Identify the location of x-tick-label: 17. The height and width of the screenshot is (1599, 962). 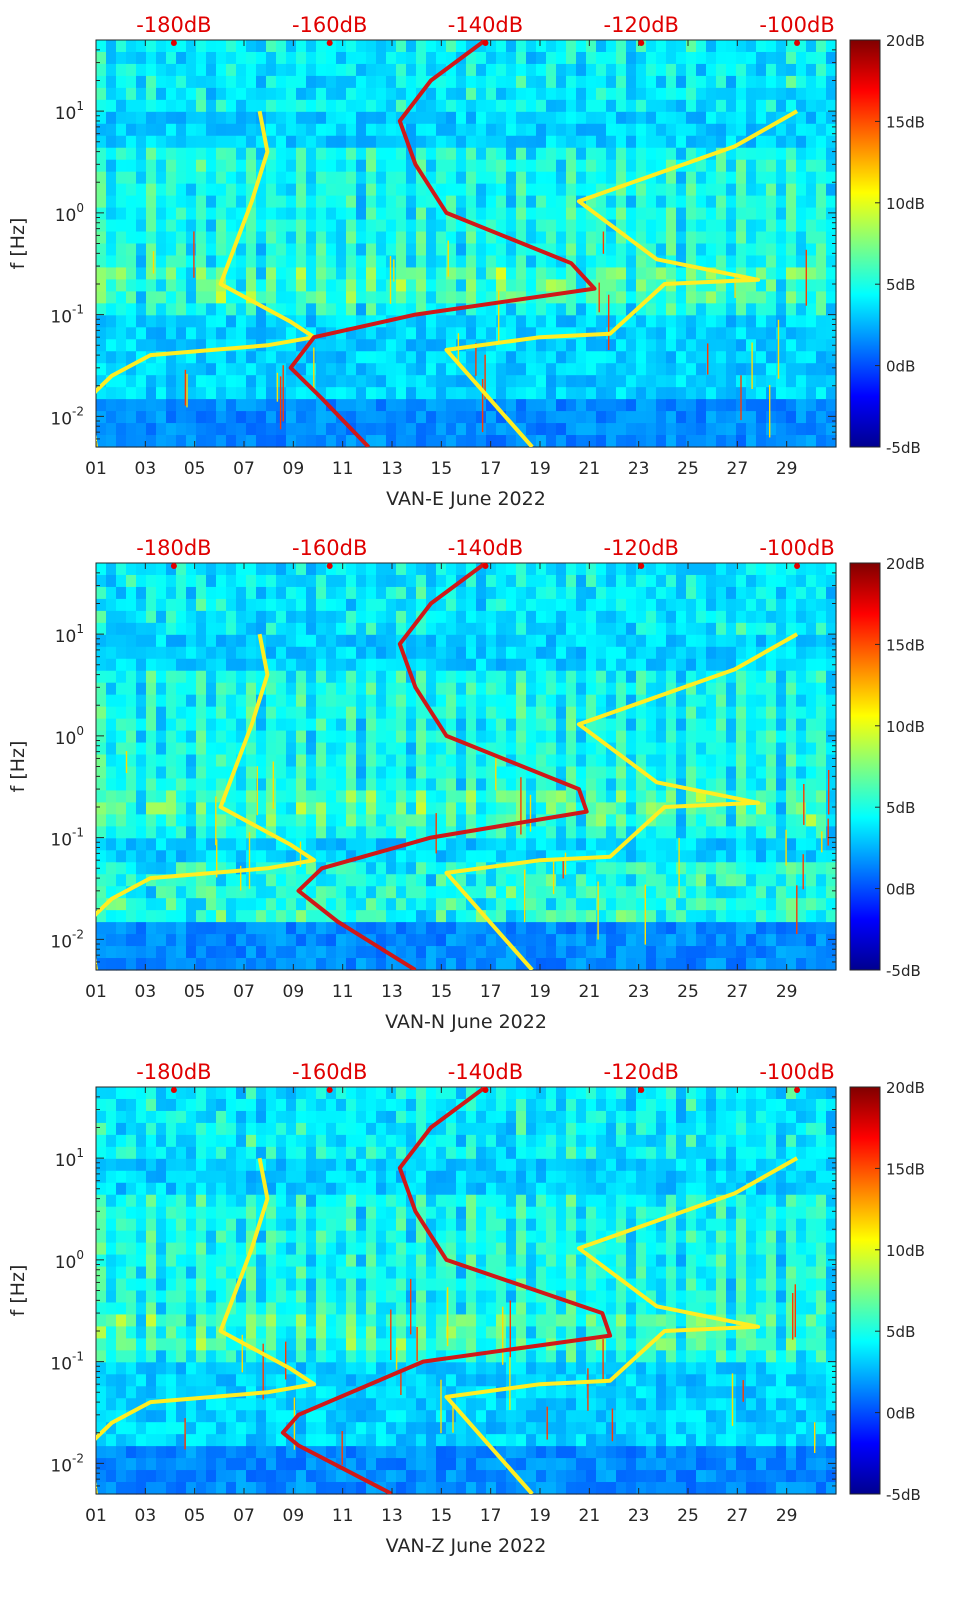
(491, 992).